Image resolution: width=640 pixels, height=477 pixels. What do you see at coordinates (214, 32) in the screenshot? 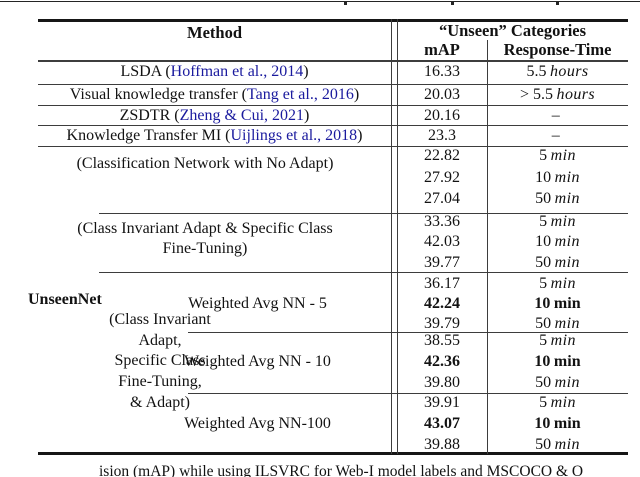
I see `method-column-header: Method` at bounding box center [214, 32].